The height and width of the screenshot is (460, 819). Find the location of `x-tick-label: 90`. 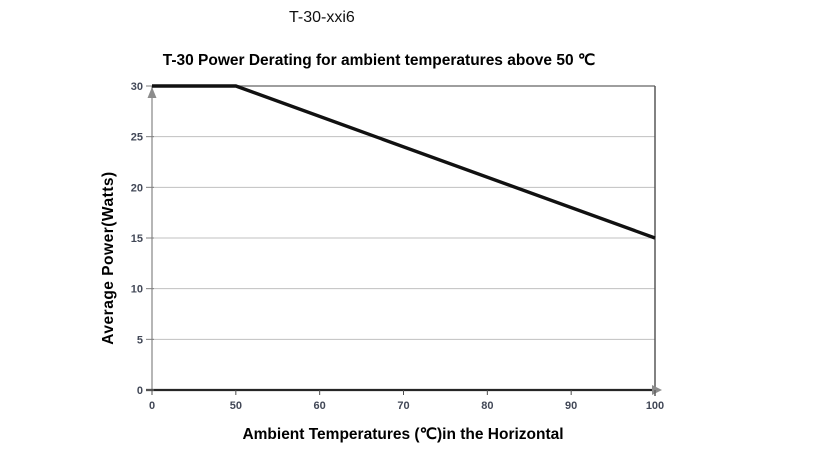

x-tick-label: 90 is located at coordinates (571, 406).